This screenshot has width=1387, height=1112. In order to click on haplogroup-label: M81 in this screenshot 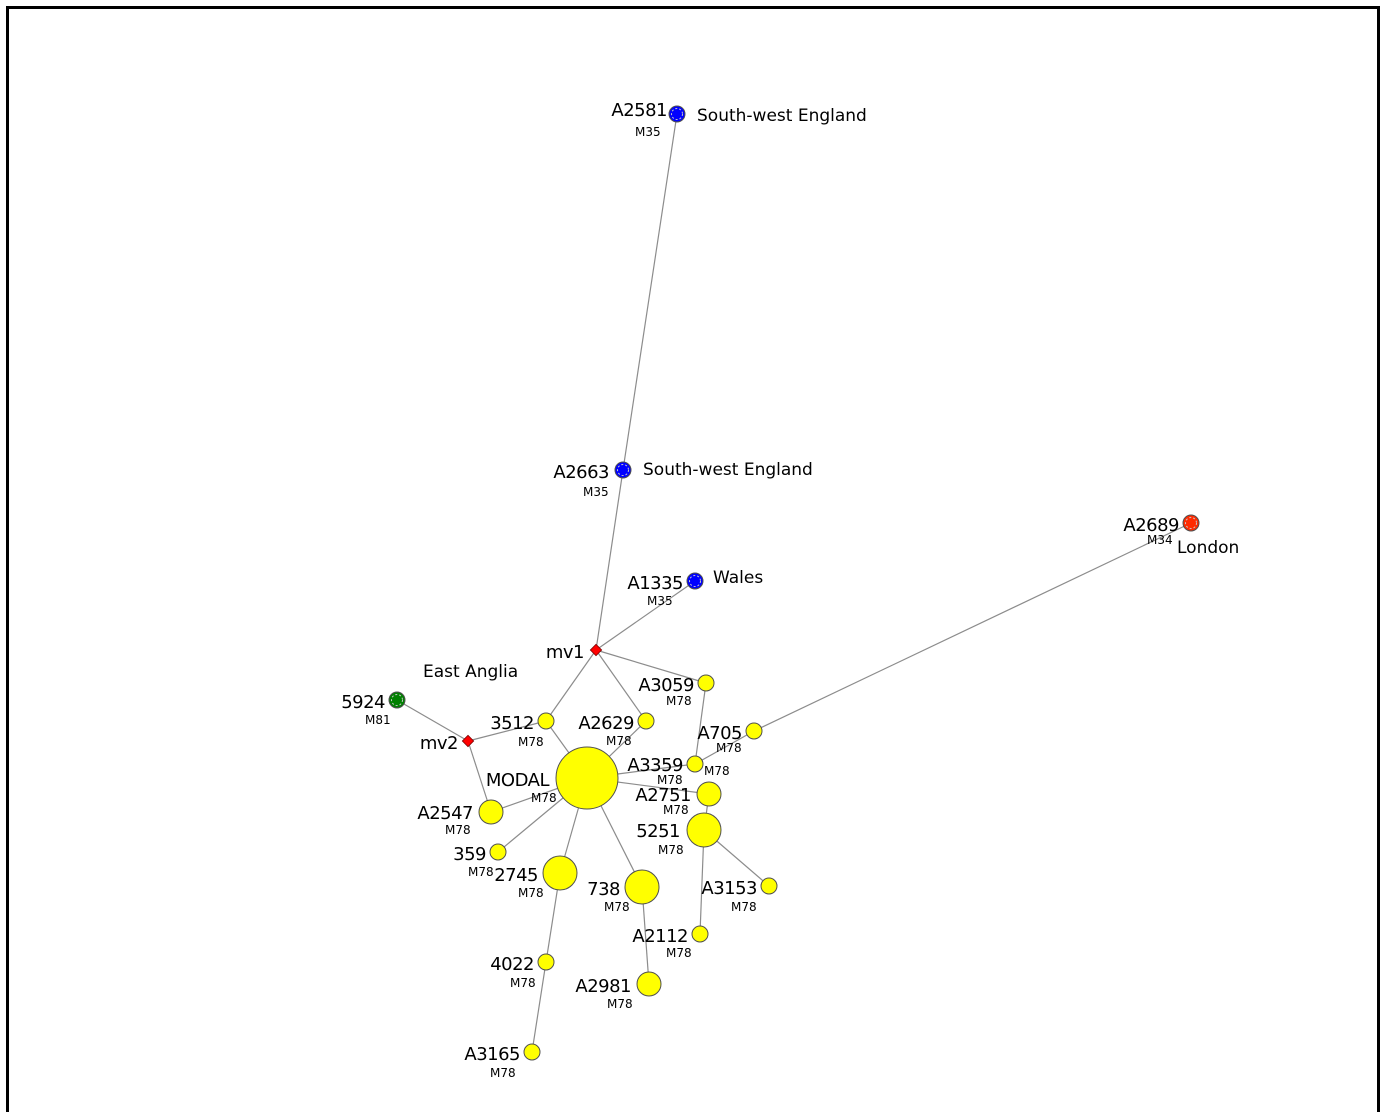, I will do `click(378, 720)`.